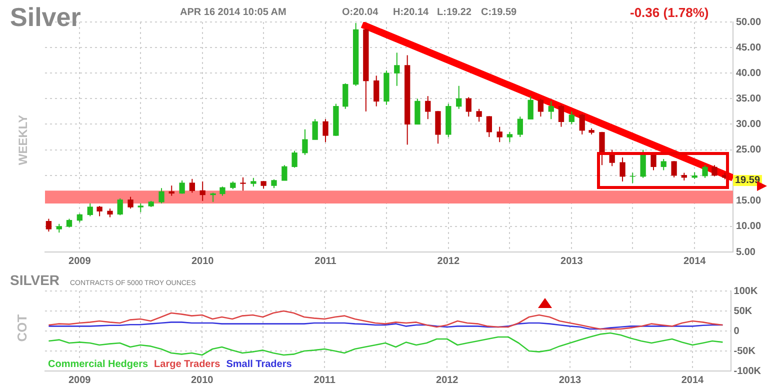  What do you see at coordinates (22, 328) in the screenshot?
I see `y-axis-title: COT` at bounding box center [22, 328].